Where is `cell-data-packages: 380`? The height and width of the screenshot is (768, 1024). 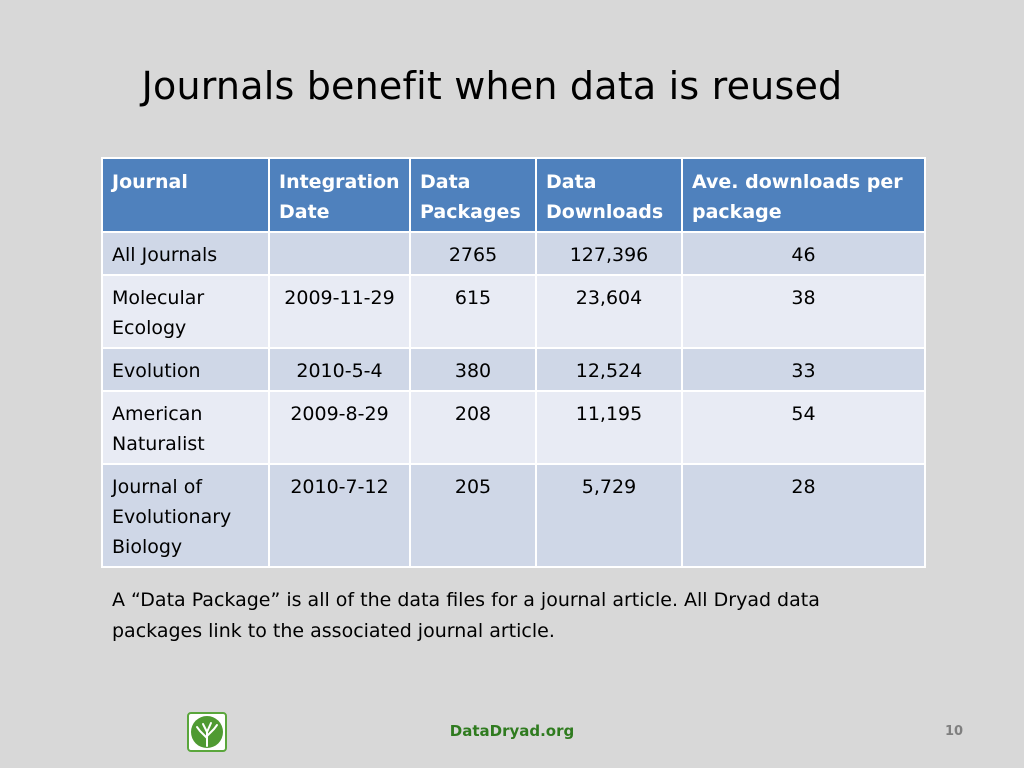 cell-data-packages: 380 is located at coordinates (473, 369).